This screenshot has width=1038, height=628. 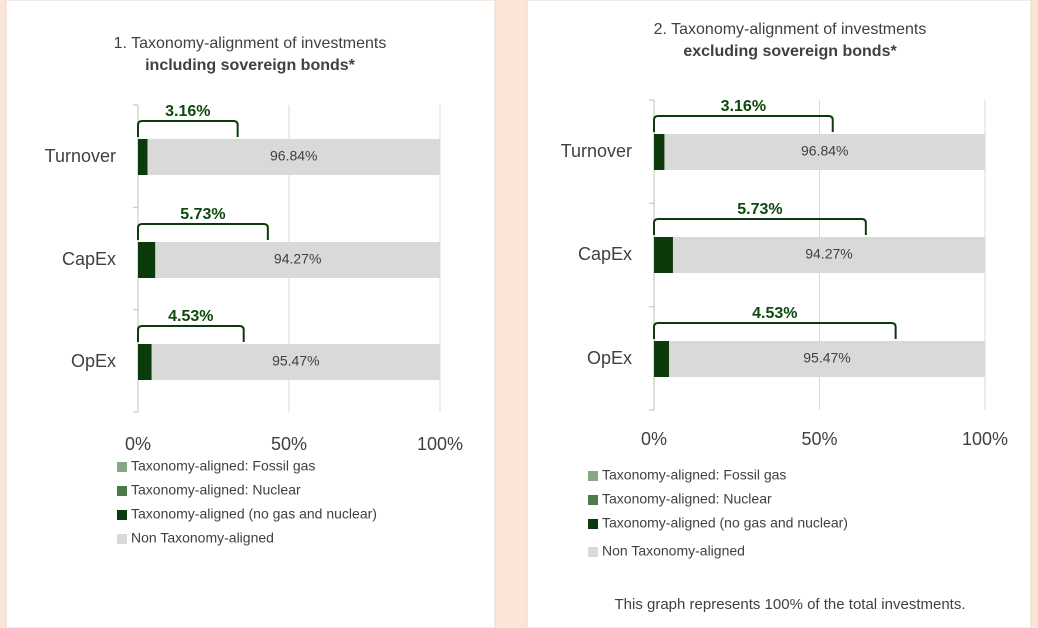 I want to click on chart-title: 1. Taxonomy-alignment of investments, so click(x=250, y=43).